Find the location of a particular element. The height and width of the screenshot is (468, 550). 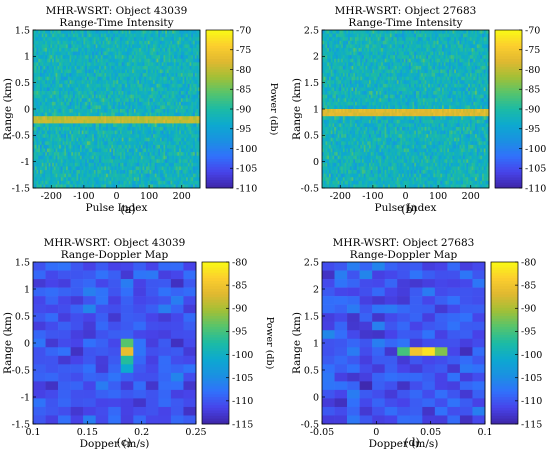

colorbar-segment is located at coordinates (219, 100).